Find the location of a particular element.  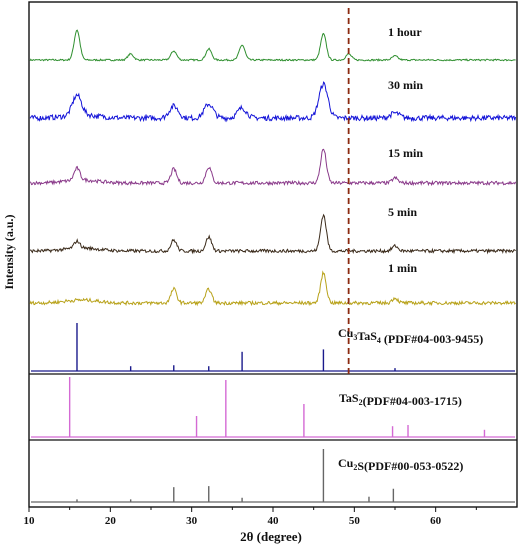

series-label-5: 1 min is located at coordinates (402, 268).